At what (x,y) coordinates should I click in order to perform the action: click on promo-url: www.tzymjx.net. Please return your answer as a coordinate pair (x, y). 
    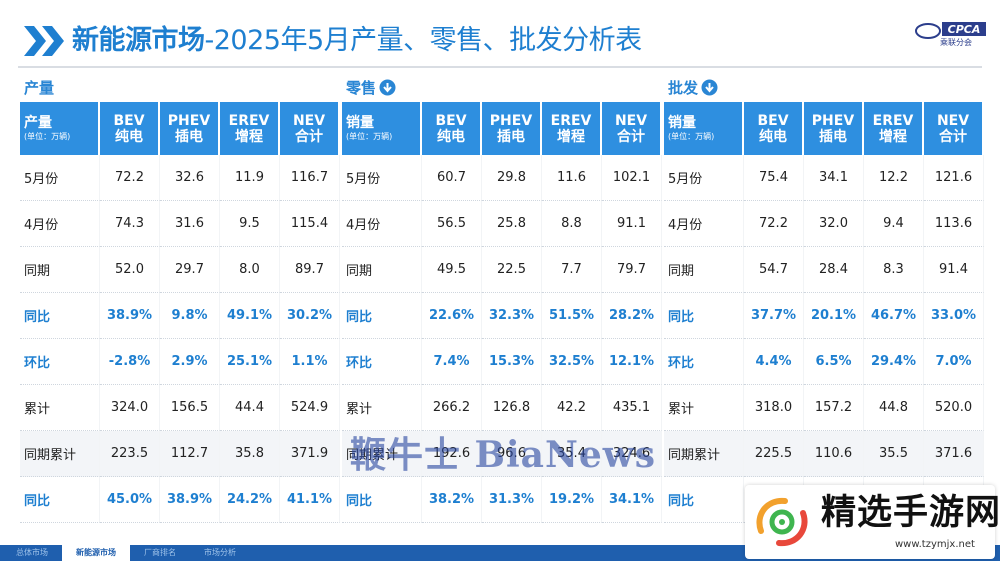
    Looking at the image, I should click on (935, 544).